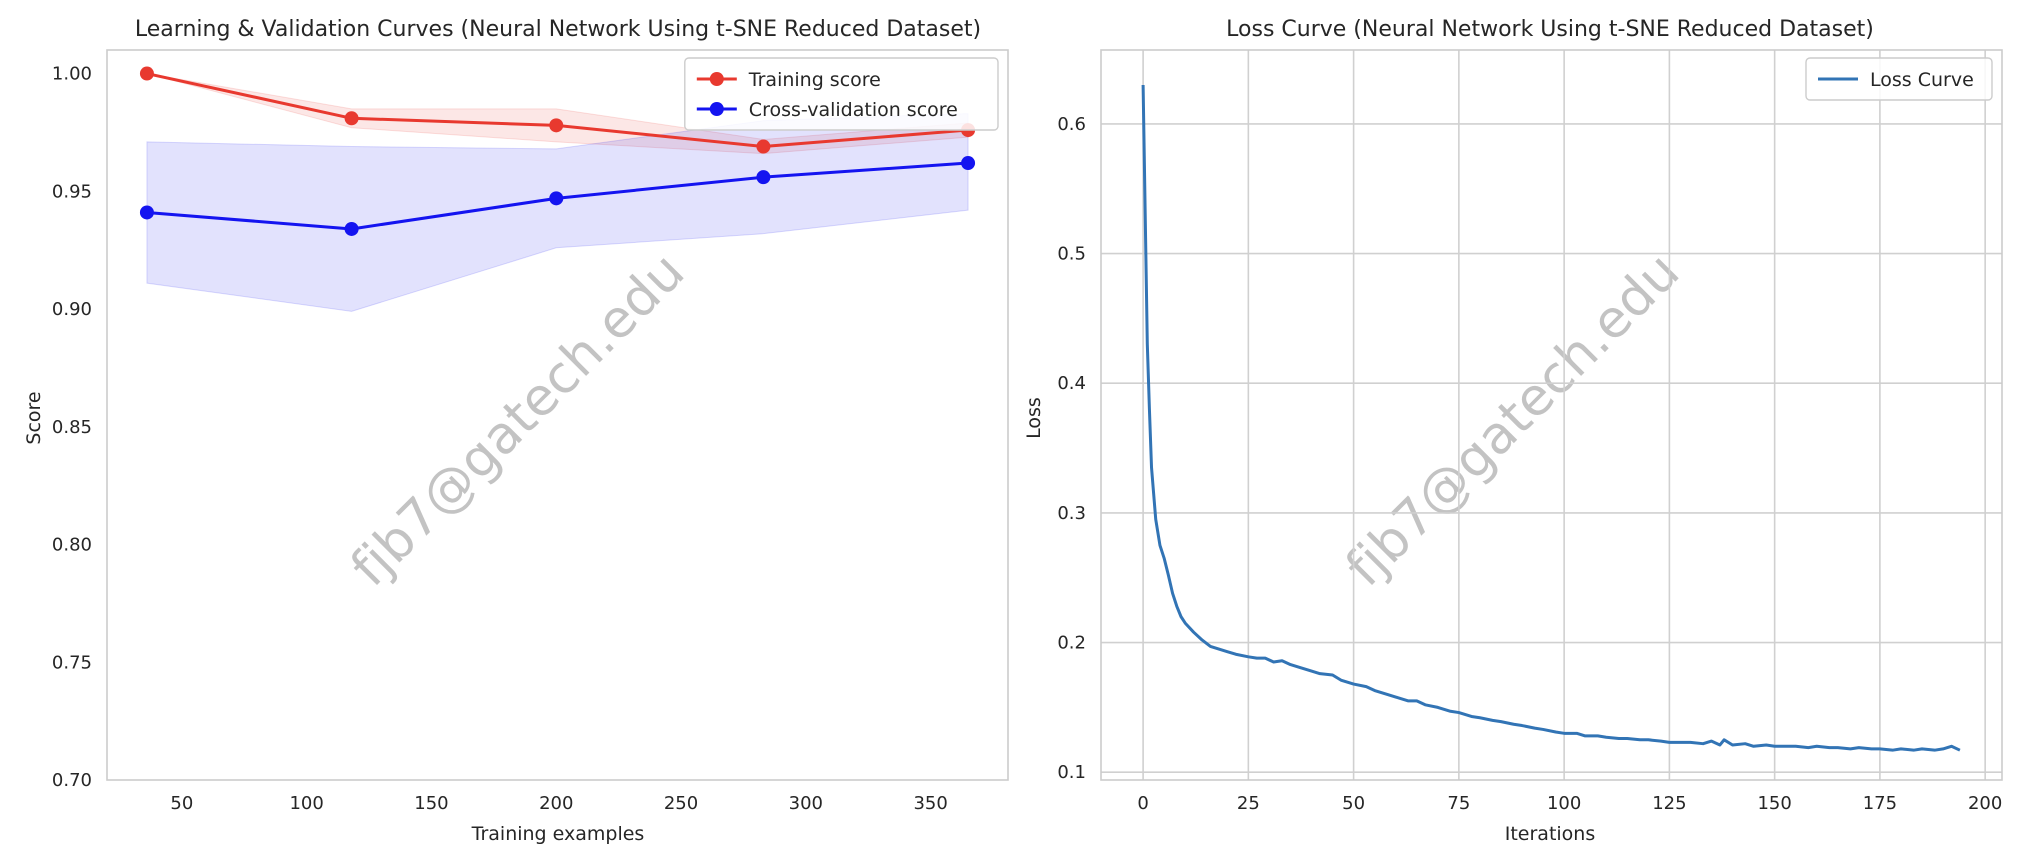 The height and width of the screenshot is (866, 2028). What do you see at coordinates (34, 417) in the screenshot?
I see `learning-curve-ylabel: Score` at bounding box center [34, 417].